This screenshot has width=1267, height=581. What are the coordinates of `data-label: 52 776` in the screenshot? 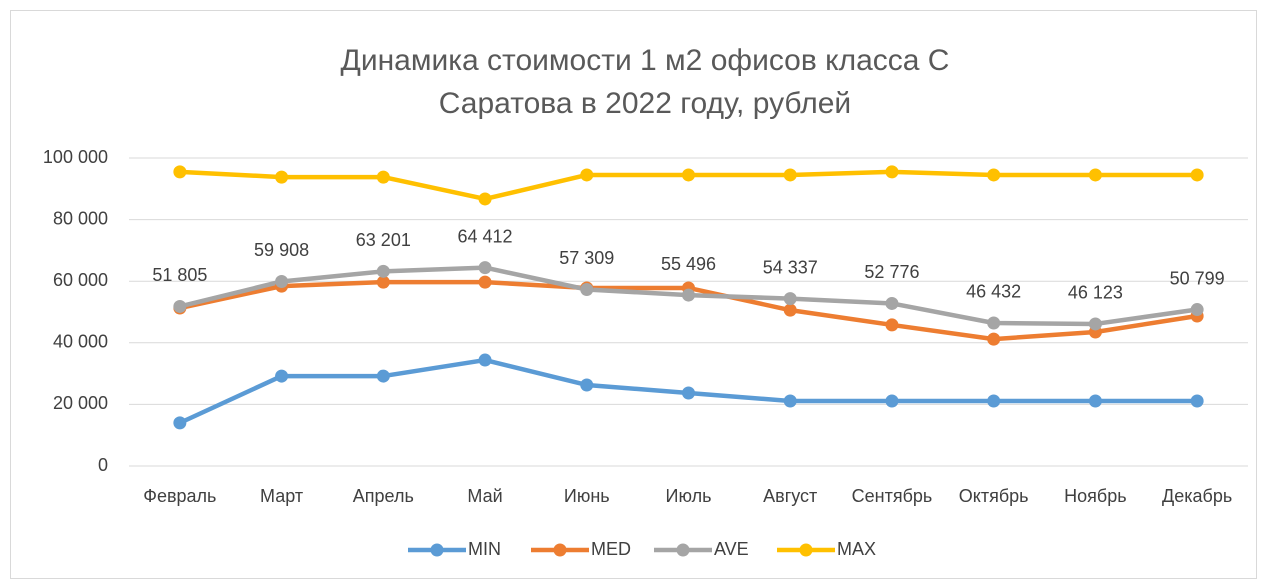 It's located at (891, 272).